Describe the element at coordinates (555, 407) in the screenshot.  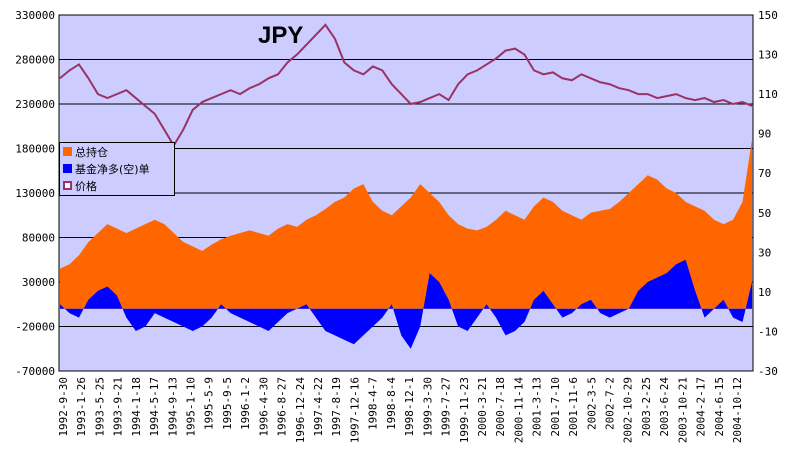
I see `x-tick-label: 2001-7-10` at that location.